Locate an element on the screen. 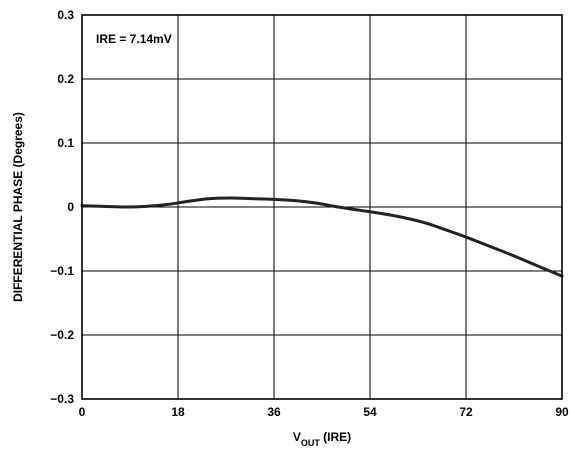 The image size is (570, 450). x-tick-label: 18 is located at coordinates (178, 412).